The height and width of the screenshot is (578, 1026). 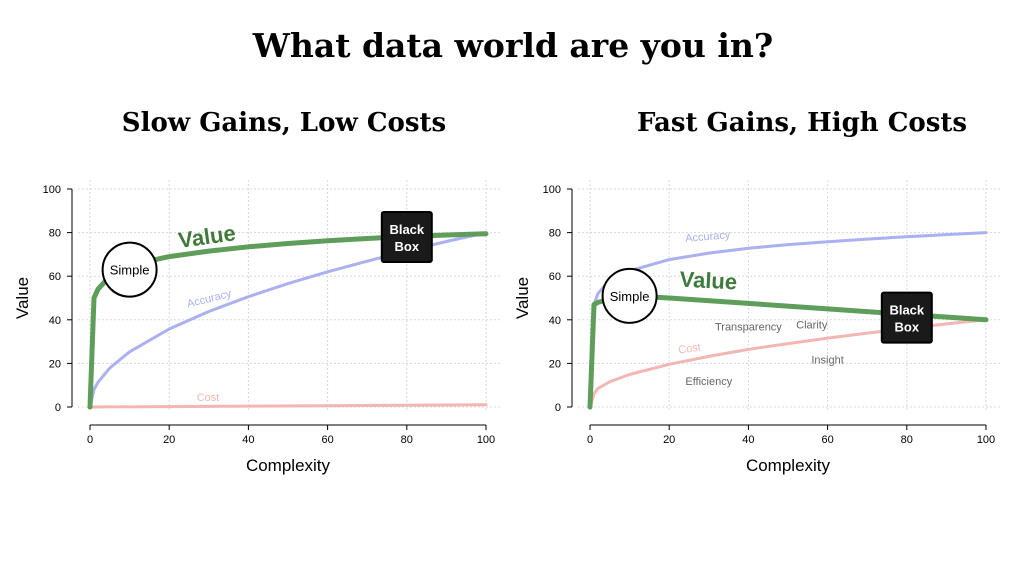 What do you see at coordinates (748, 328) in the screenshot?
I see `annotation-word: Transparency` at bounding box center [748, 328].